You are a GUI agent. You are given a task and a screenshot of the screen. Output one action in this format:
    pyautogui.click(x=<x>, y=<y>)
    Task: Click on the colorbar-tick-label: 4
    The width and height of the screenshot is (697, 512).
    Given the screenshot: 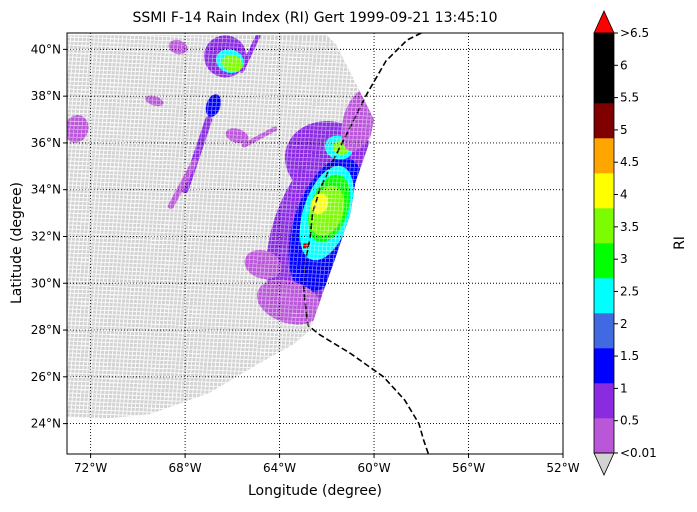 What is the action you would take?
    pyautogui.click(x=624, y=195)
    